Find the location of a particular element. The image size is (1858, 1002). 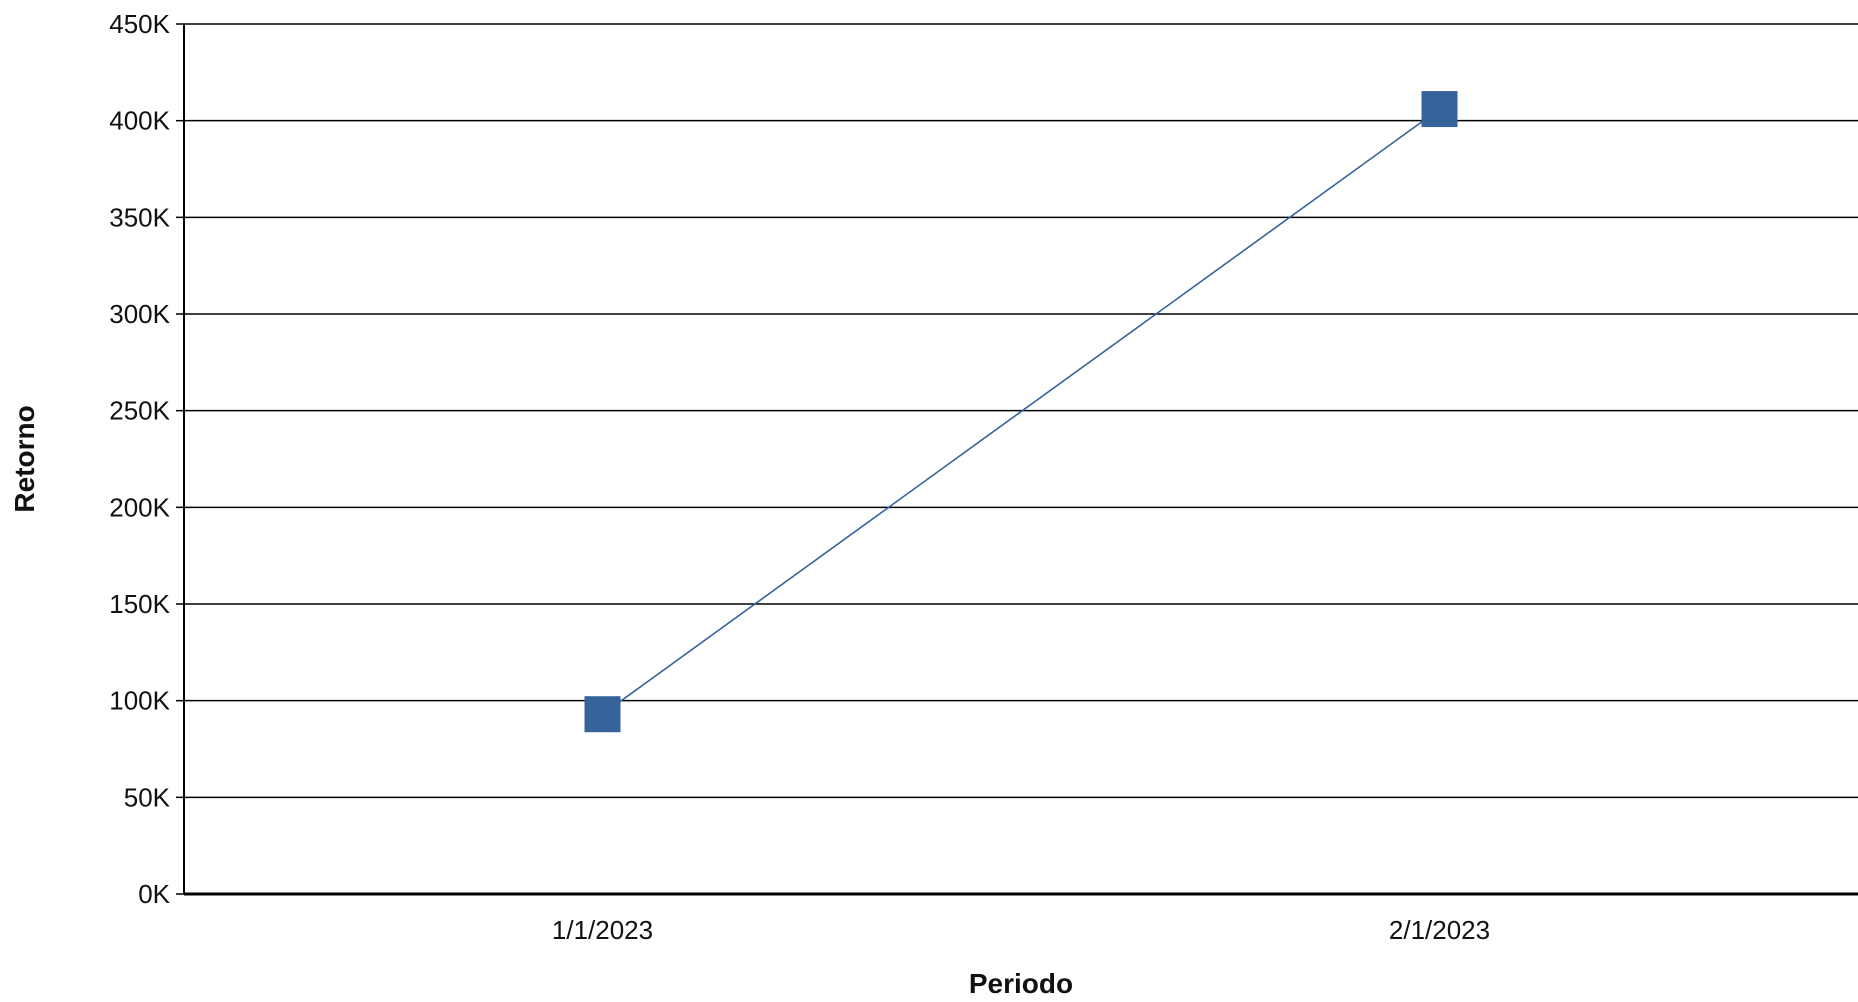

y-axis-title: Retorno is located at coordinates (24, 458).